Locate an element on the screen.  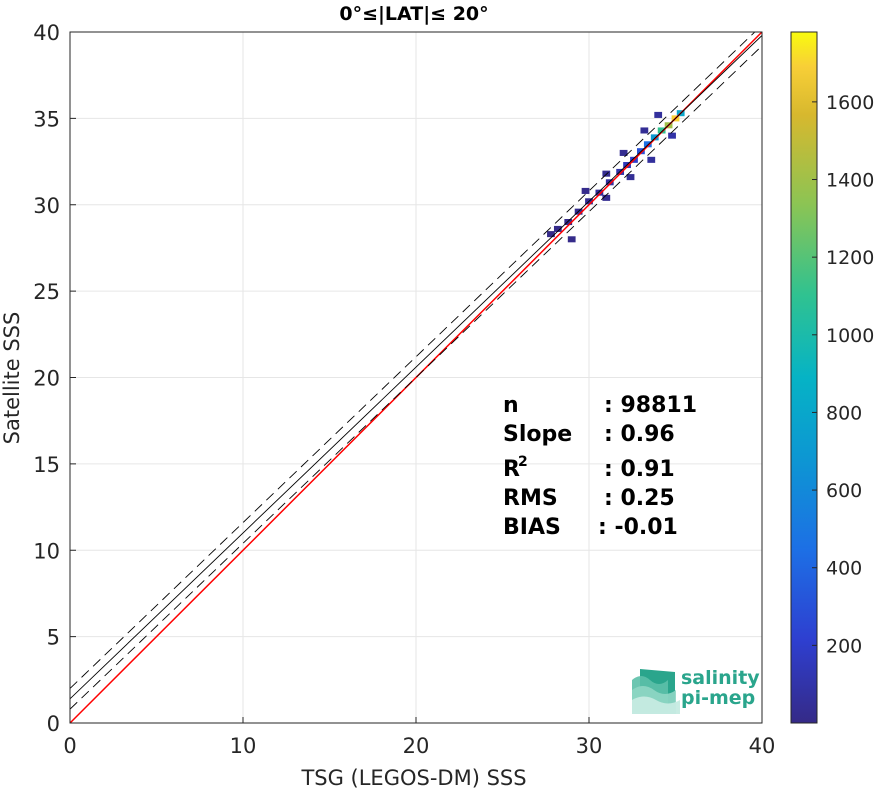
salinity-pi-mep-logo: salinity pi-mep is located at coordinates (696, 690).